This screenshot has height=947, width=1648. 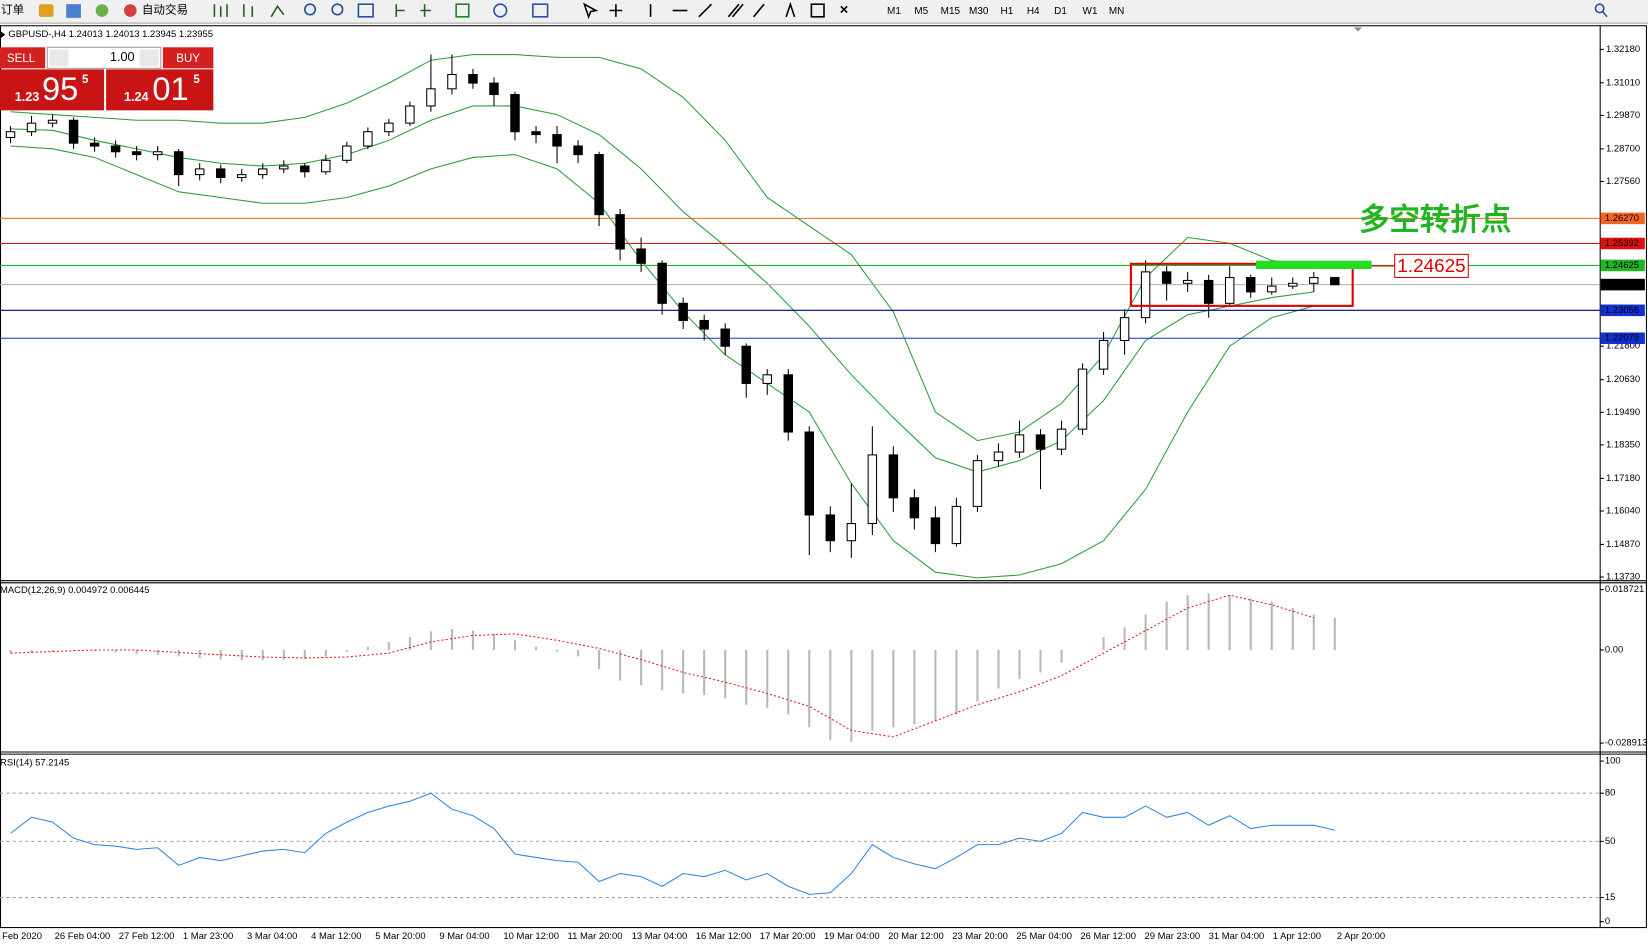 What do you see at coordinates (1623, 412) in the screenshot?
I see `y-tick-label: 1.19490` at bounding box center [1623, 412].